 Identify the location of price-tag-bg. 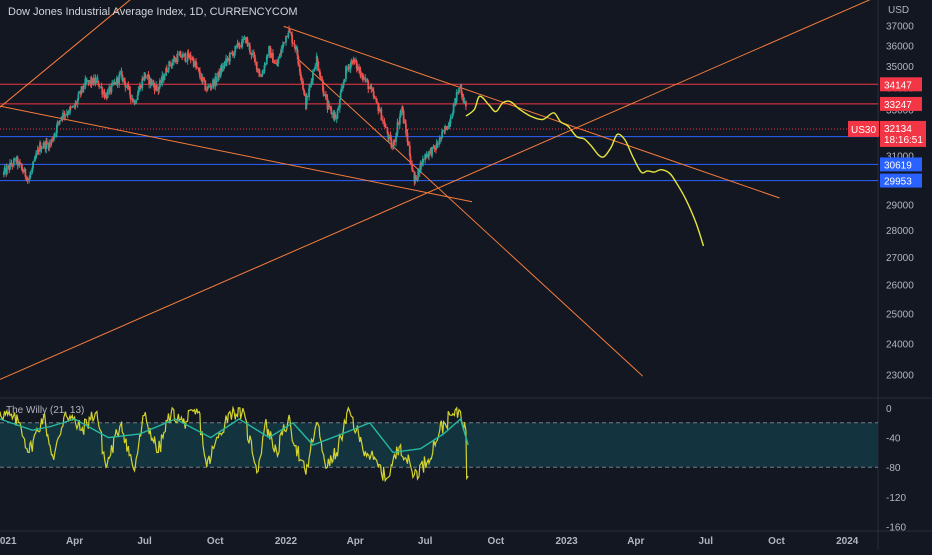
(903, 133).